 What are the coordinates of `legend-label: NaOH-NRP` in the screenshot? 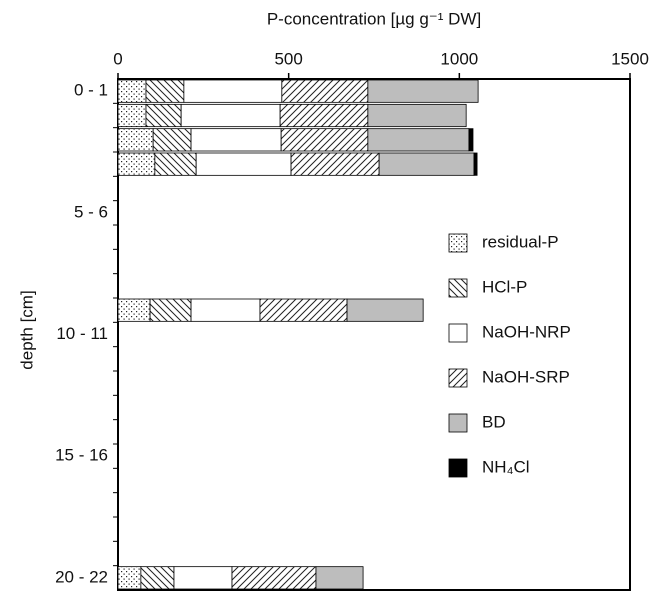 It's located at (526, 331).